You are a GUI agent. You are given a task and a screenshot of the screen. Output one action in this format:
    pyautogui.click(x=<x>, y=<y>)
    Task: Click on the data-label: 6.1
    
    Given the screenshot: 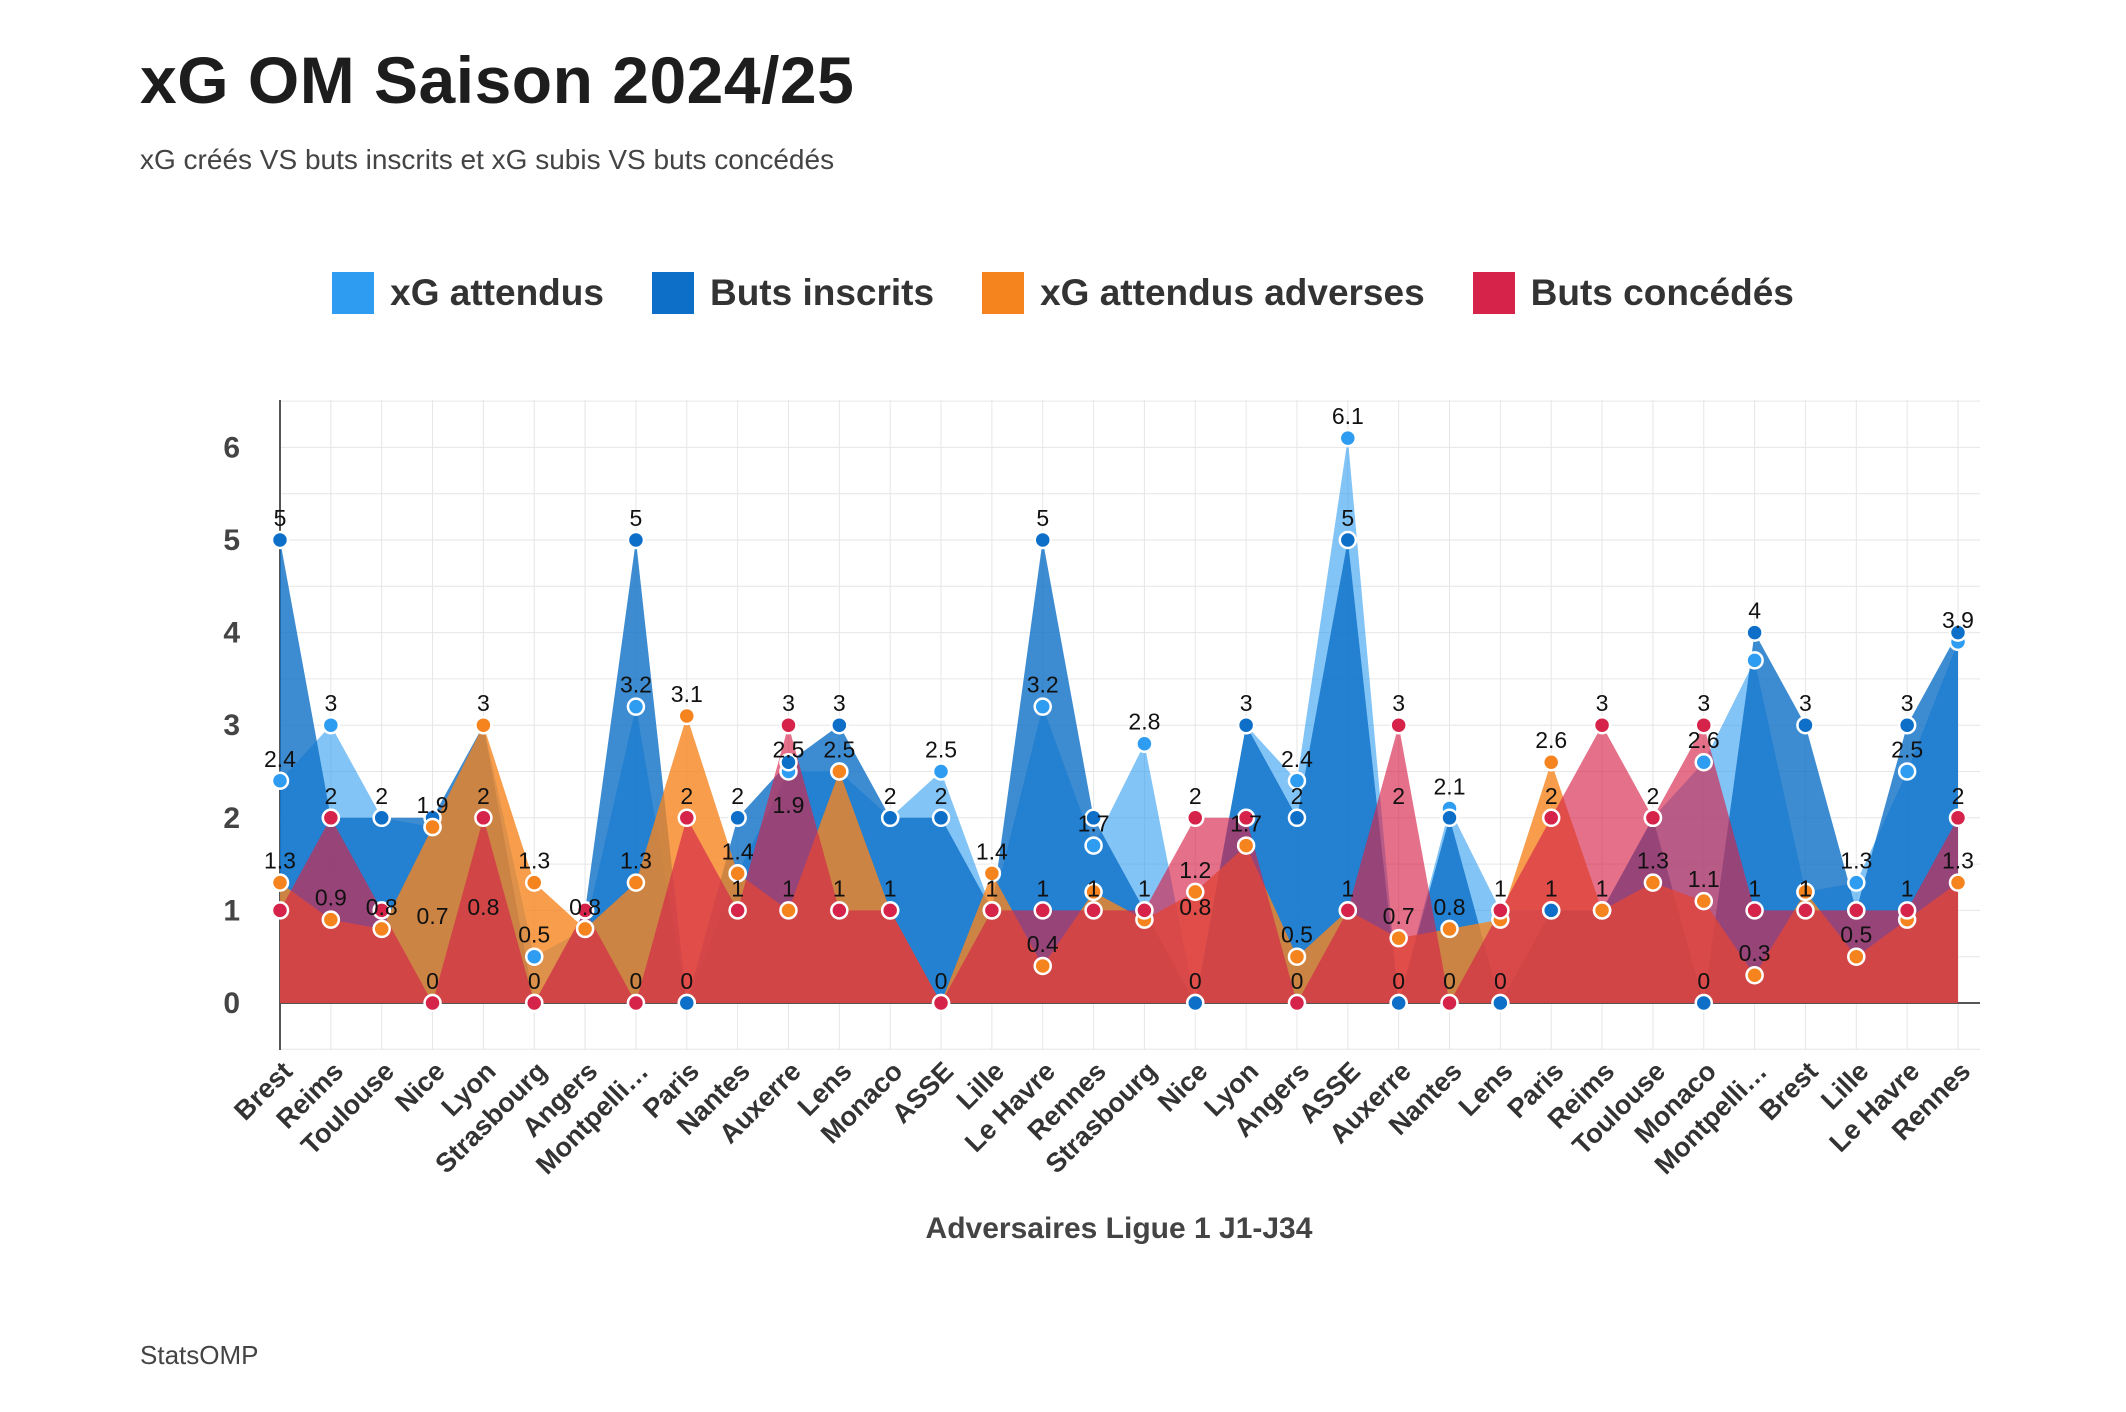 What is the action you would take?
    pyautogui.click(x=1348, y=416)
    